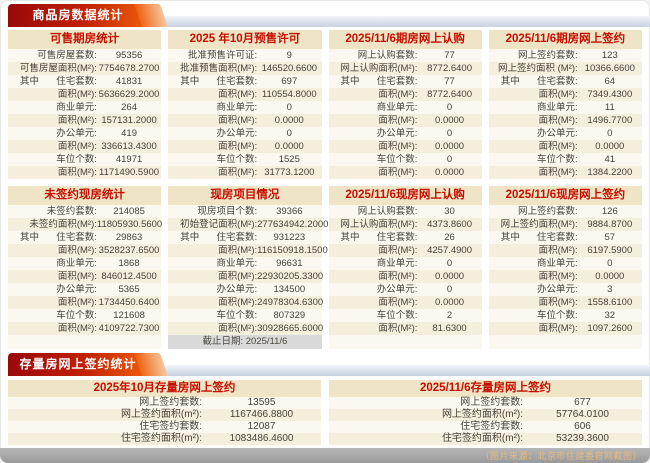  What do you see at coordinates (565, 94) in the screenshot?
I see `table-row: 面积(M²): 7349.4300` at bounding box center [565, 94].